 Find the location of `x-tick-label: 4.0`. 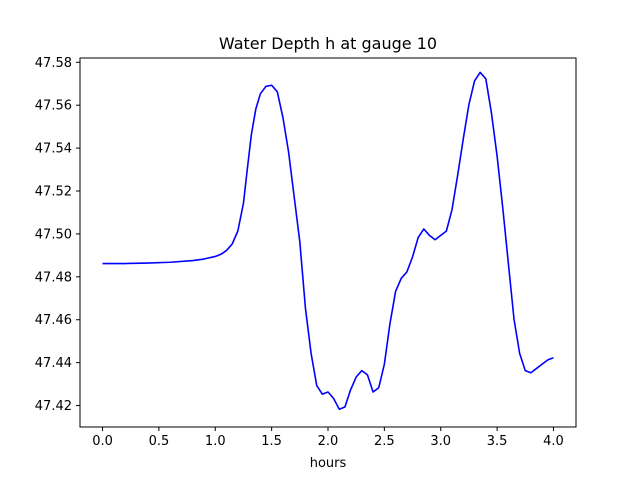

x-tick-label: 4.0 is located at coordinates (553, 441).